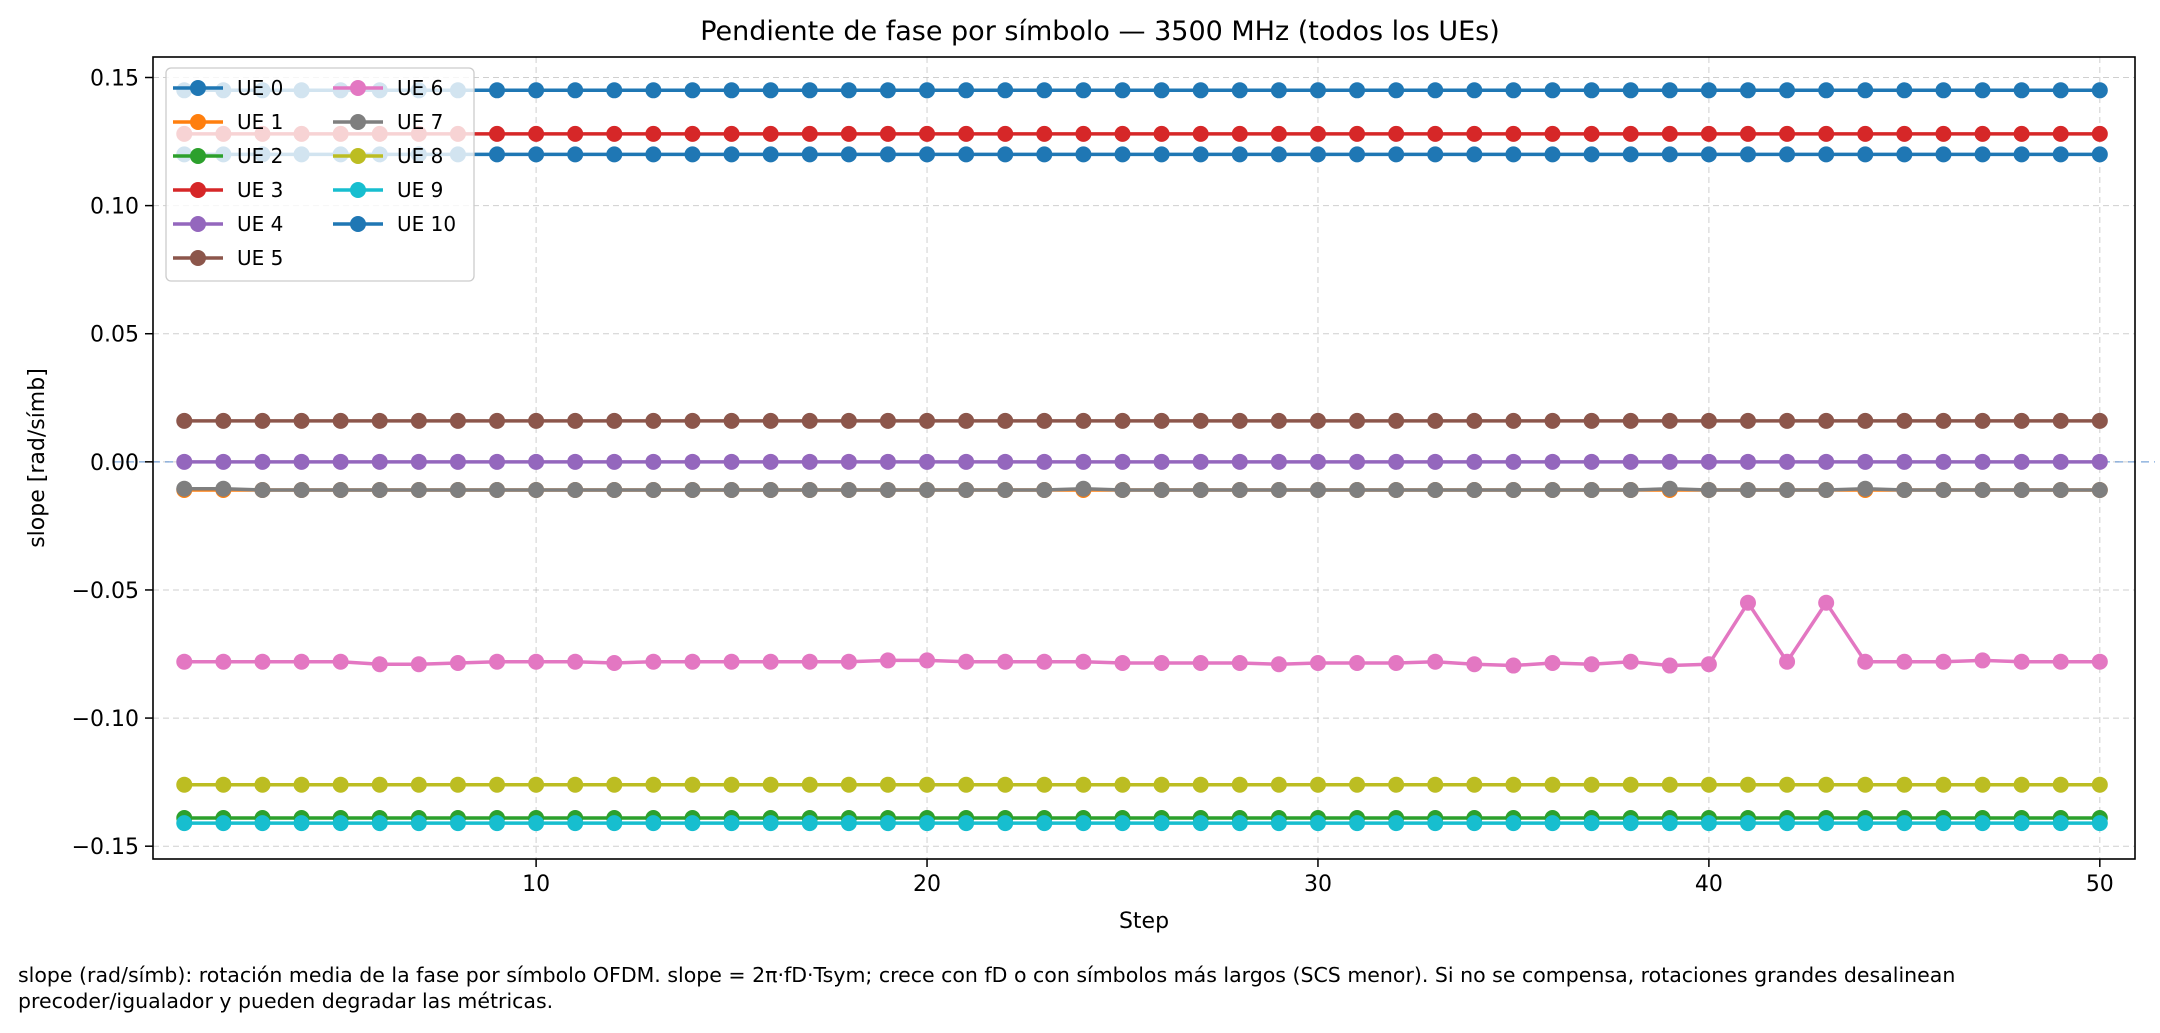 The width and height of the screenshot is (2160, 1033). I want to click on y-tick-label: −0.10, so click(105, 719).